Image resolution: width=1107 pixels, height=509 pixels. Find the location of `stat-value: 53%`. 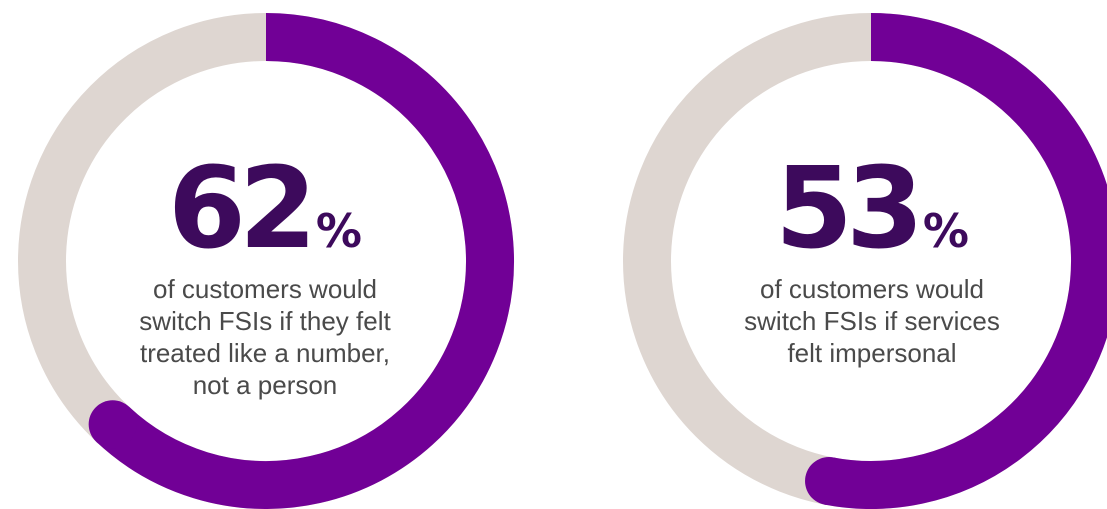

stat-value: 53% is located at coordinates (872, 209).